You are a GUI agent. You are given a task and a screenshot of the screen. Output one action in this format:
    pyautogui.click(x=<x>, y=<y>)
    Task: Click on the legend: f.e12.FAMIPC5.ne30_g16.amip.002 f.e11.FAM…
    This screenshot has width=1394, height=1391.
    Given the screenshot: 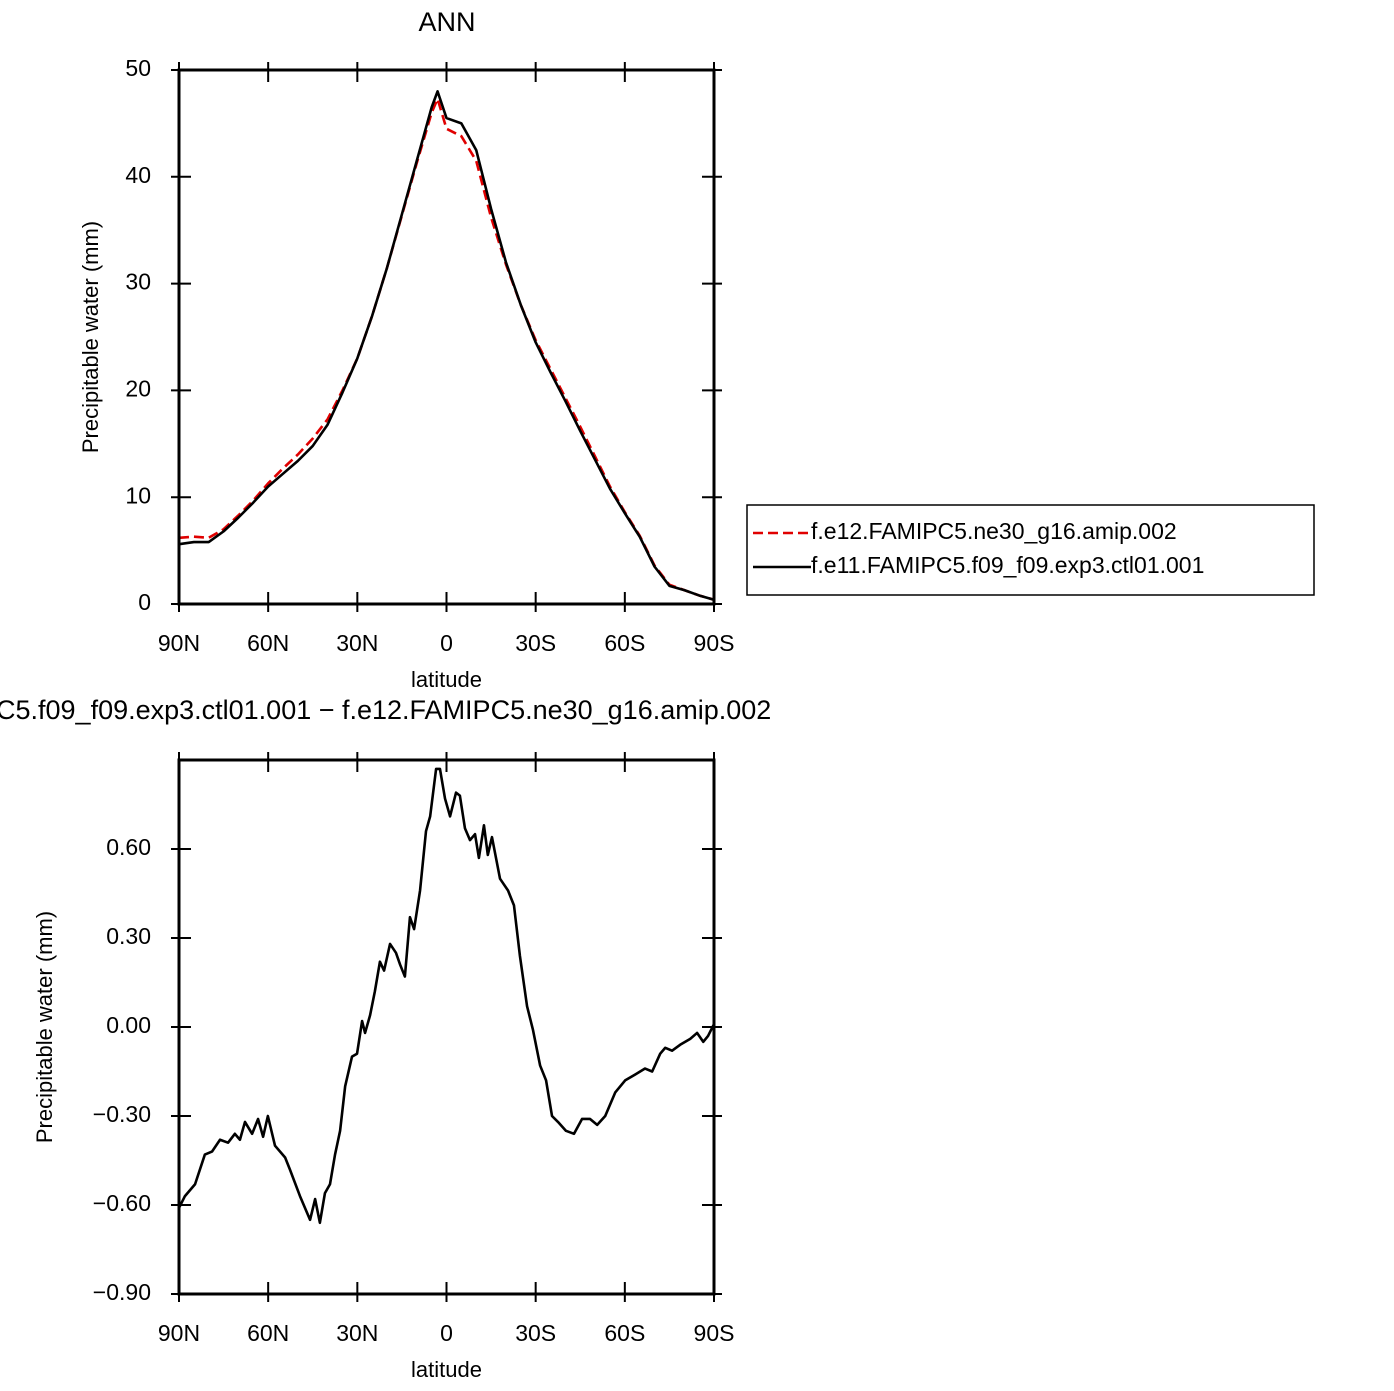 What is the action you would take?
    pyautogui.click(x=1030, y=550)
    